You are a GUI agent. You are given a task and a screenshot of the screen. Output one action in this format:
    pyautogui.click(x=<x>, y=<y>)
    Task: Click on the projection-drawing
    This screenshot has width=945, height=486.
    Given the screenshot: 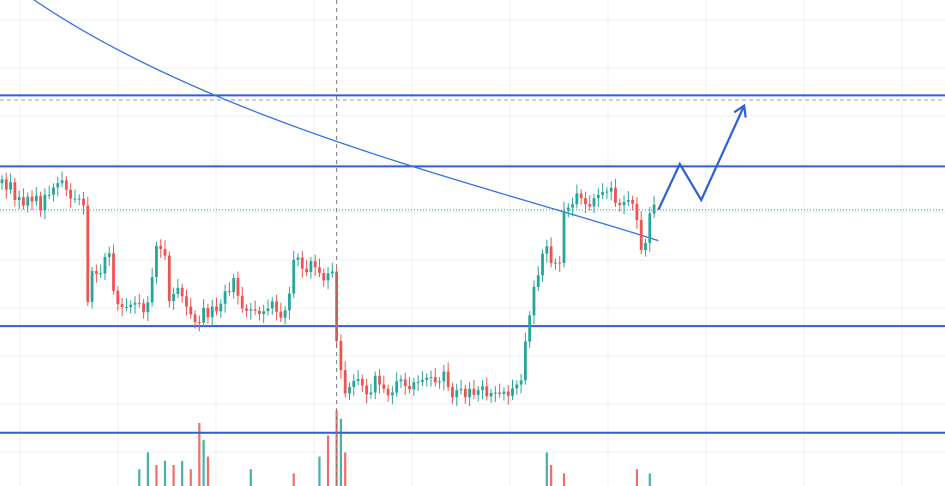 What is the action you would take?
    pyautogui.click(x=702, y=157)
    